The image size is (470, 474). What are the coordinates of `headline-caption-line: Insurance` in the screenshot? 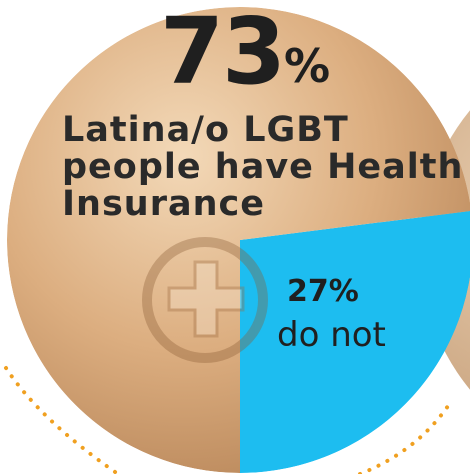 It's located at (163, 204).